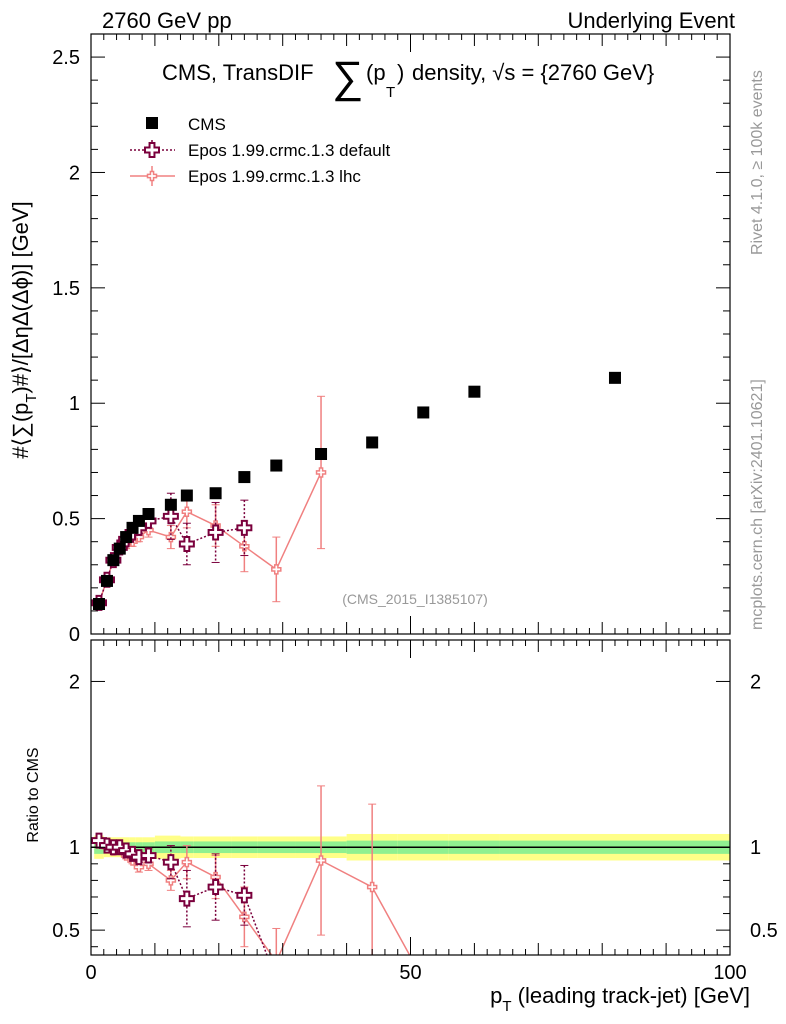  What do you see at coordinates (152, 150) in the screenshot?
I see `legend-default-marker` at bounding box center [152, 150].